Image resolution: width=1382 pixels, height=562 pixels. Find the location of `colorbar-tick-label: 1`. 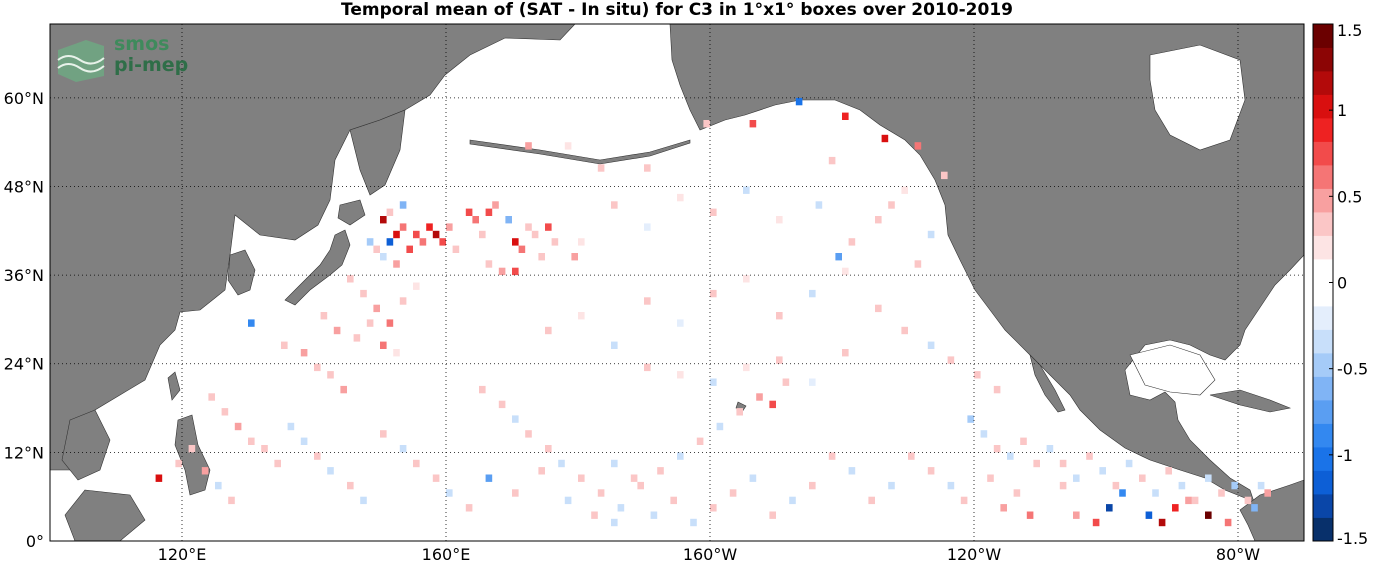

colorbar-tick-label: 1 is located at coordinates (1342, 110).